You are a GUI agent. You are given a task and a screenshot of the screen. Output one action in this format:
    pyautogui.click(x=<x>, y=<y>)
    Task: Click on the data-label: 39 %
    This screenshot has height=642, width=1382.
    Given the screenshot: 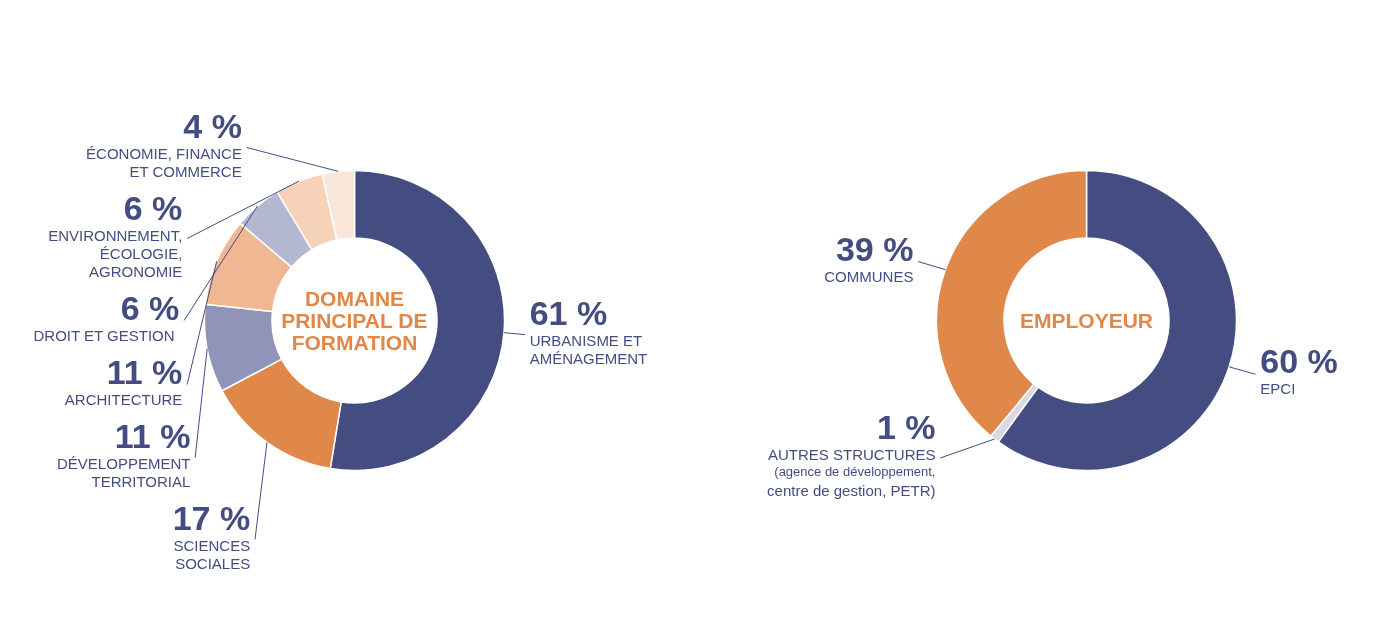 What is the action you would take?
    pyautogui.click(x=874, y=248)
    